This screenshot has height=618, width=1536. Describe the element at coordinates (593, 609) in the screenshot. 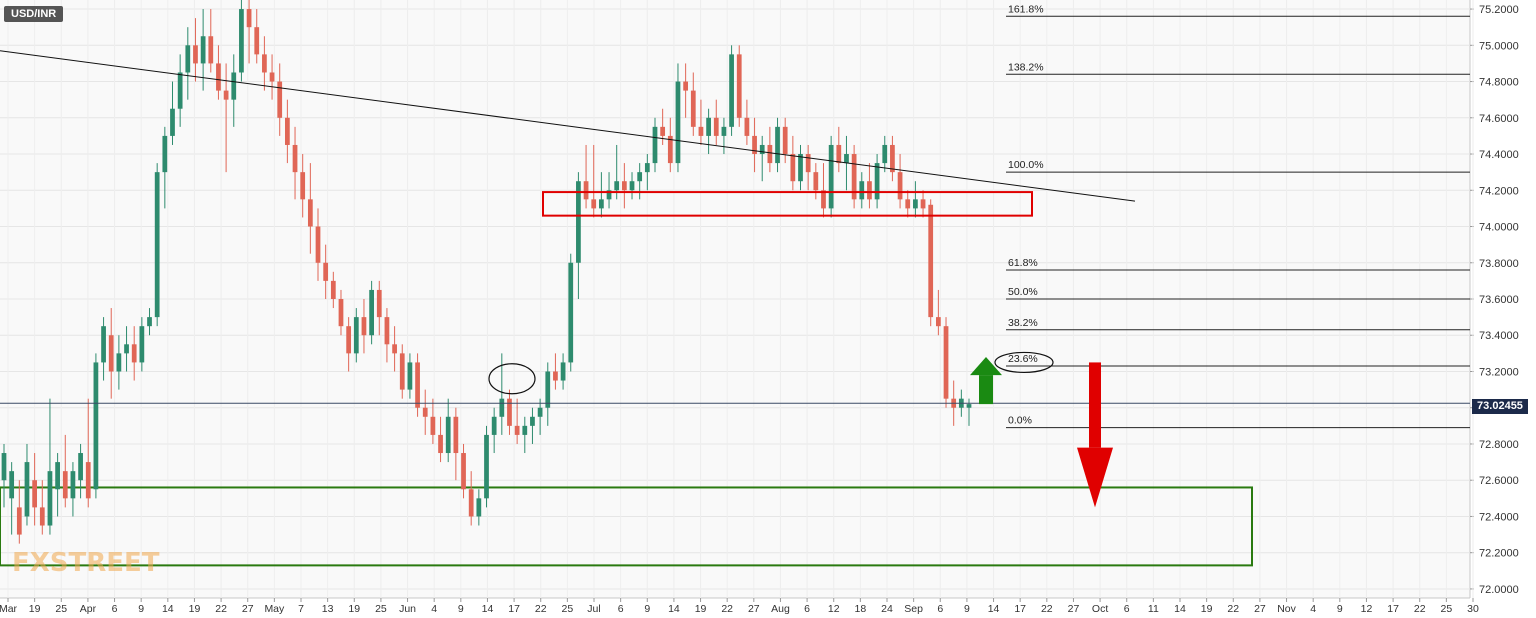

I see `x-tick-label: Jul` at that location.